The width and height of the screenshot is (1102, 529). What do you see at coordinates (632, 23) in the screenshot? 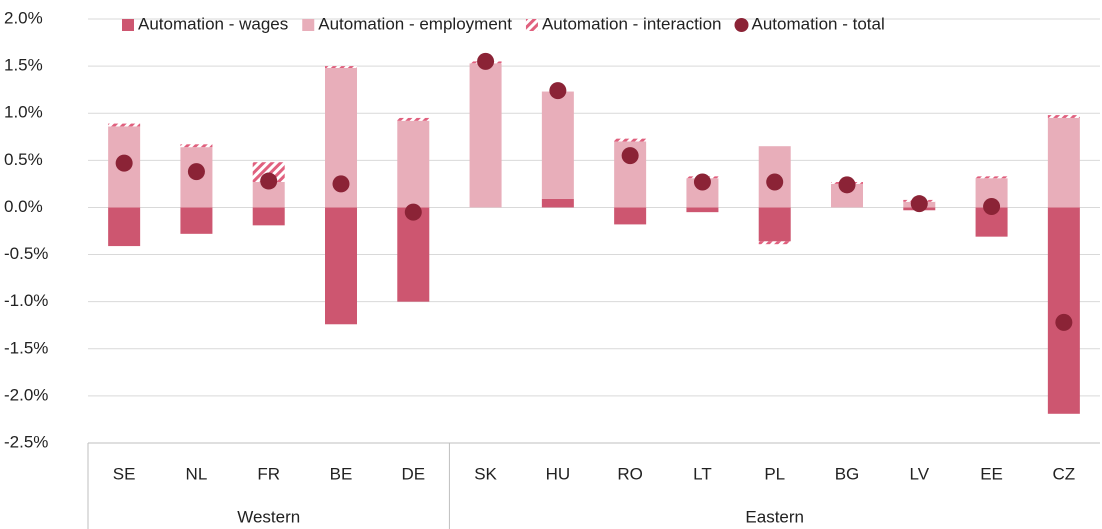
I see `legend-label: Automation - interaction` at bounding box center [632, 23].